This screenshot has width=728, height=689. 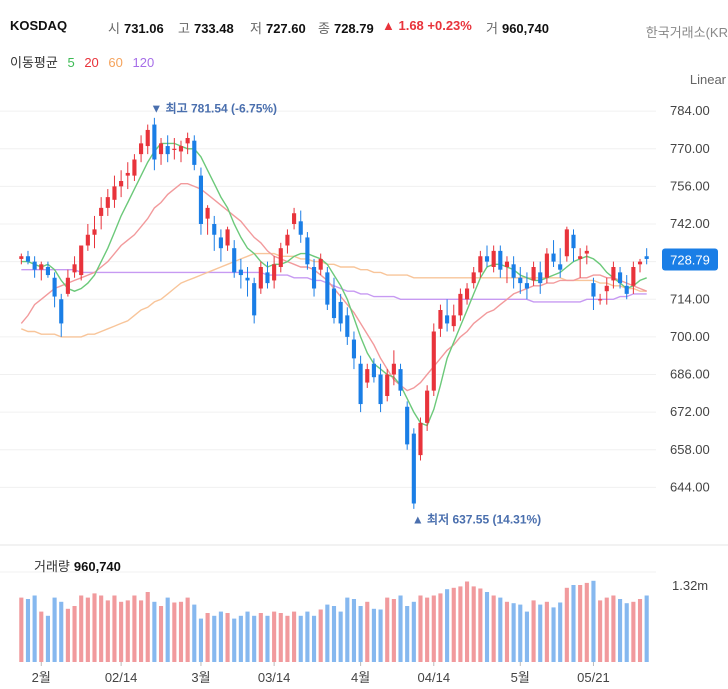 I want to click on volume-title: 거래량 960,740, so click(x=77, y=566).